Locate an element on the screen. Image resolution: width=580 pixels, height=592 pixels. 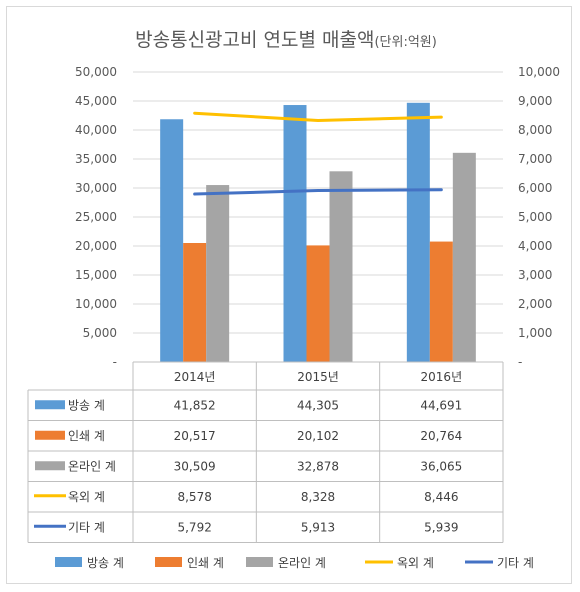
right-tick-label: 6,000 is located at coordinates (535, 188).